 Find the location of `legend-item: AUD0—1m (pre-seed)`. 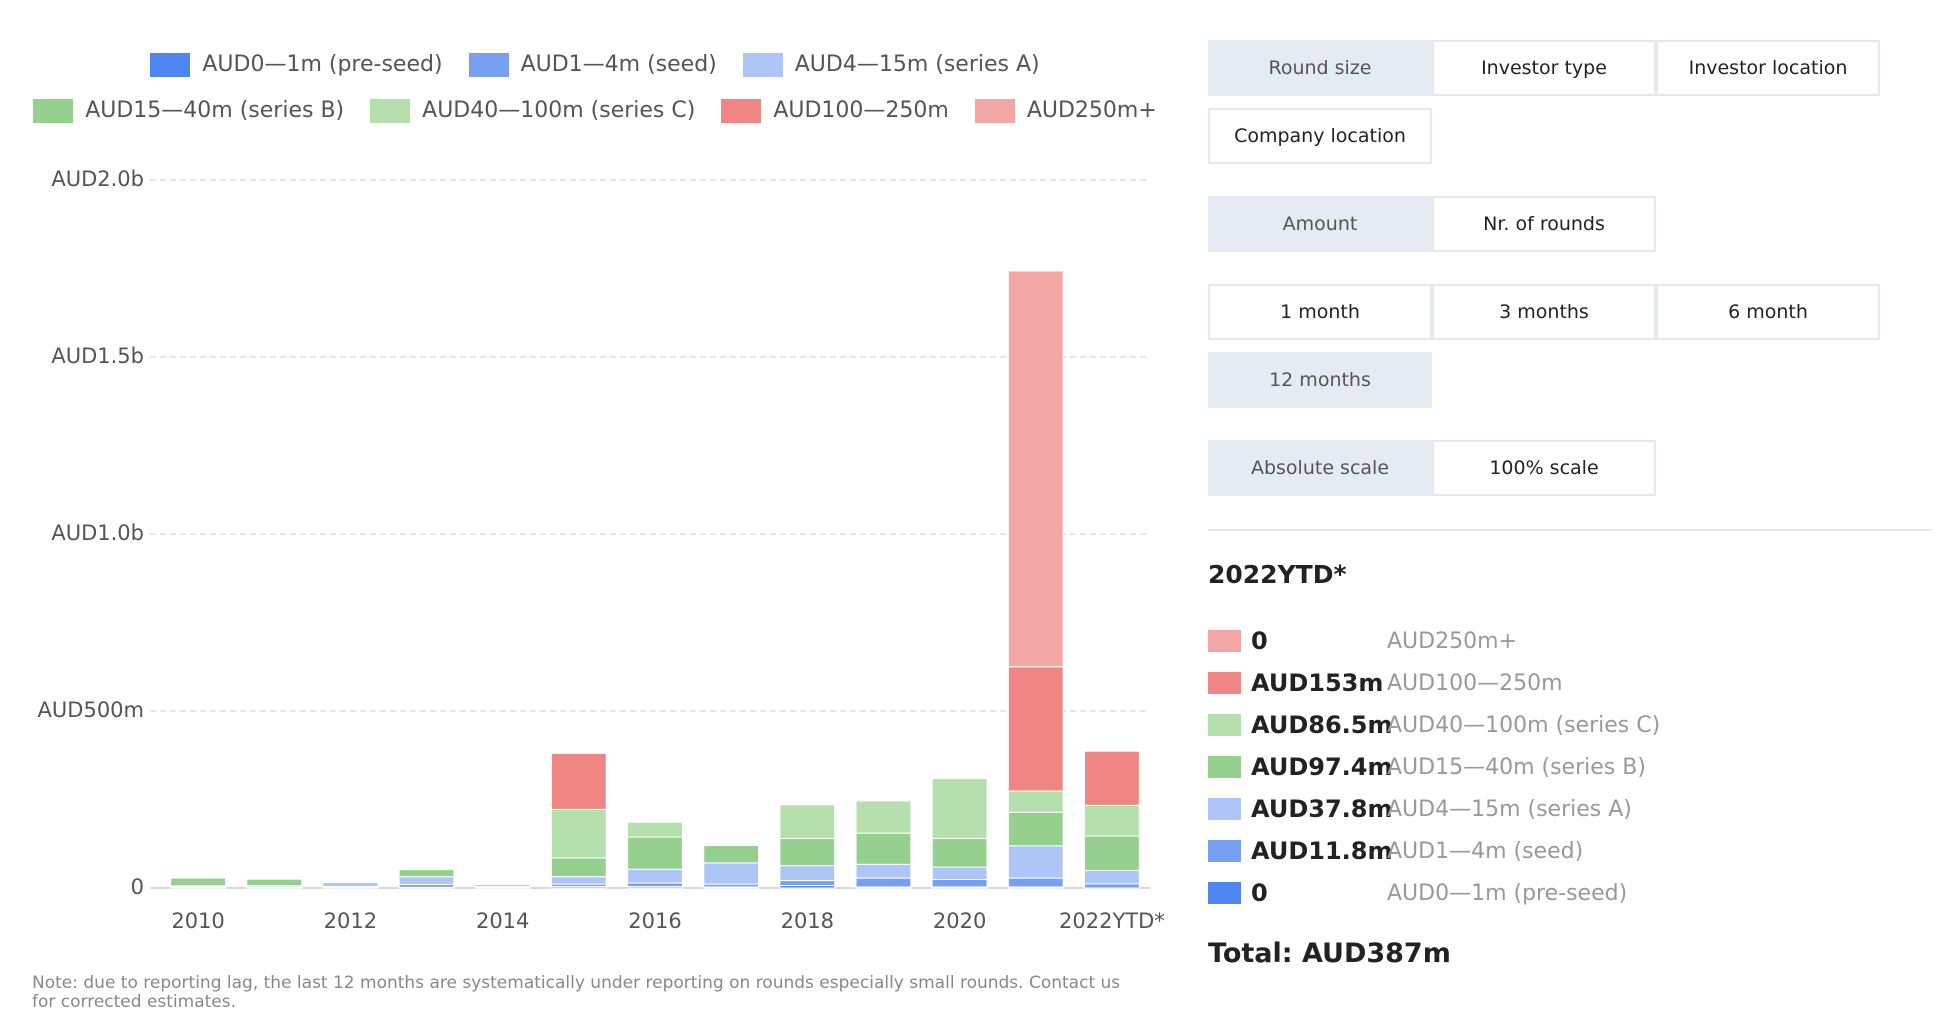

legend-item: AUD0—1m (pre-seed) is located at coordinates (296, 64).